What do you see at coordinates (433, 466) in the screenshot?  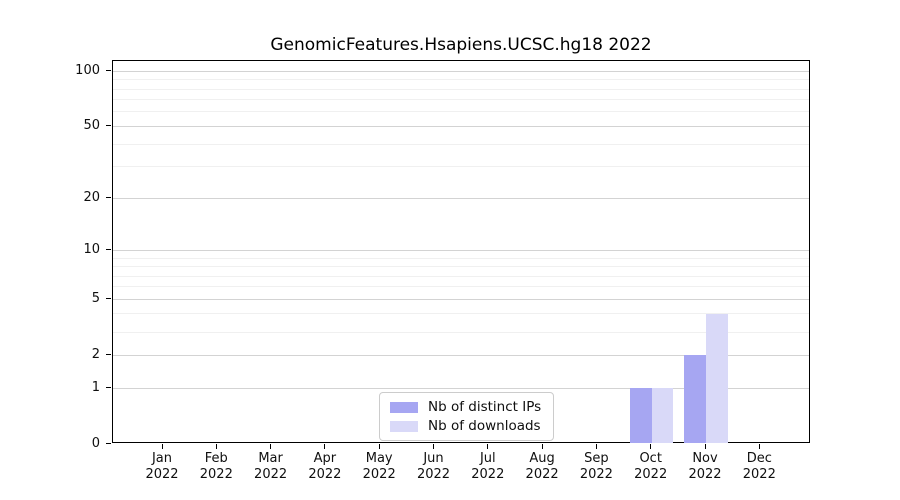 I see `x-tick-label: Jun 2022` at bounding box center [433, 466].